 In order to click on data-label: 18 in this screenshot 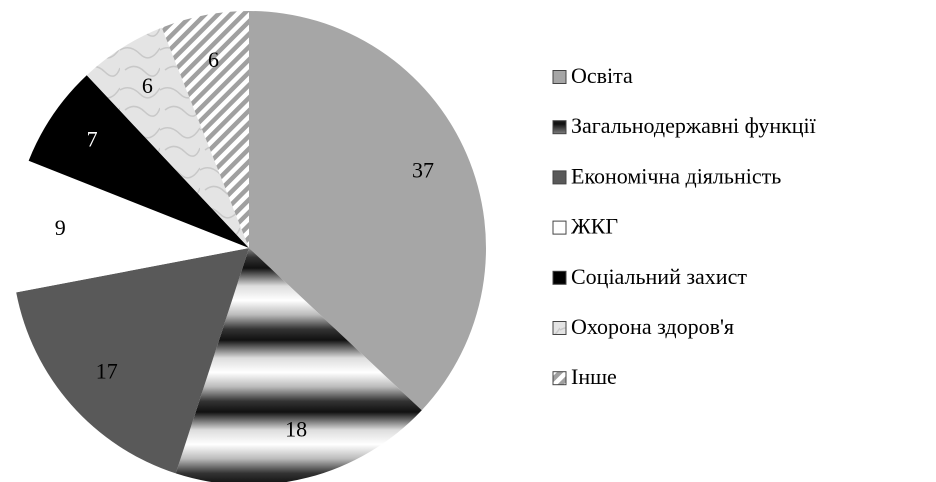, I will do `click(296, 429)`.